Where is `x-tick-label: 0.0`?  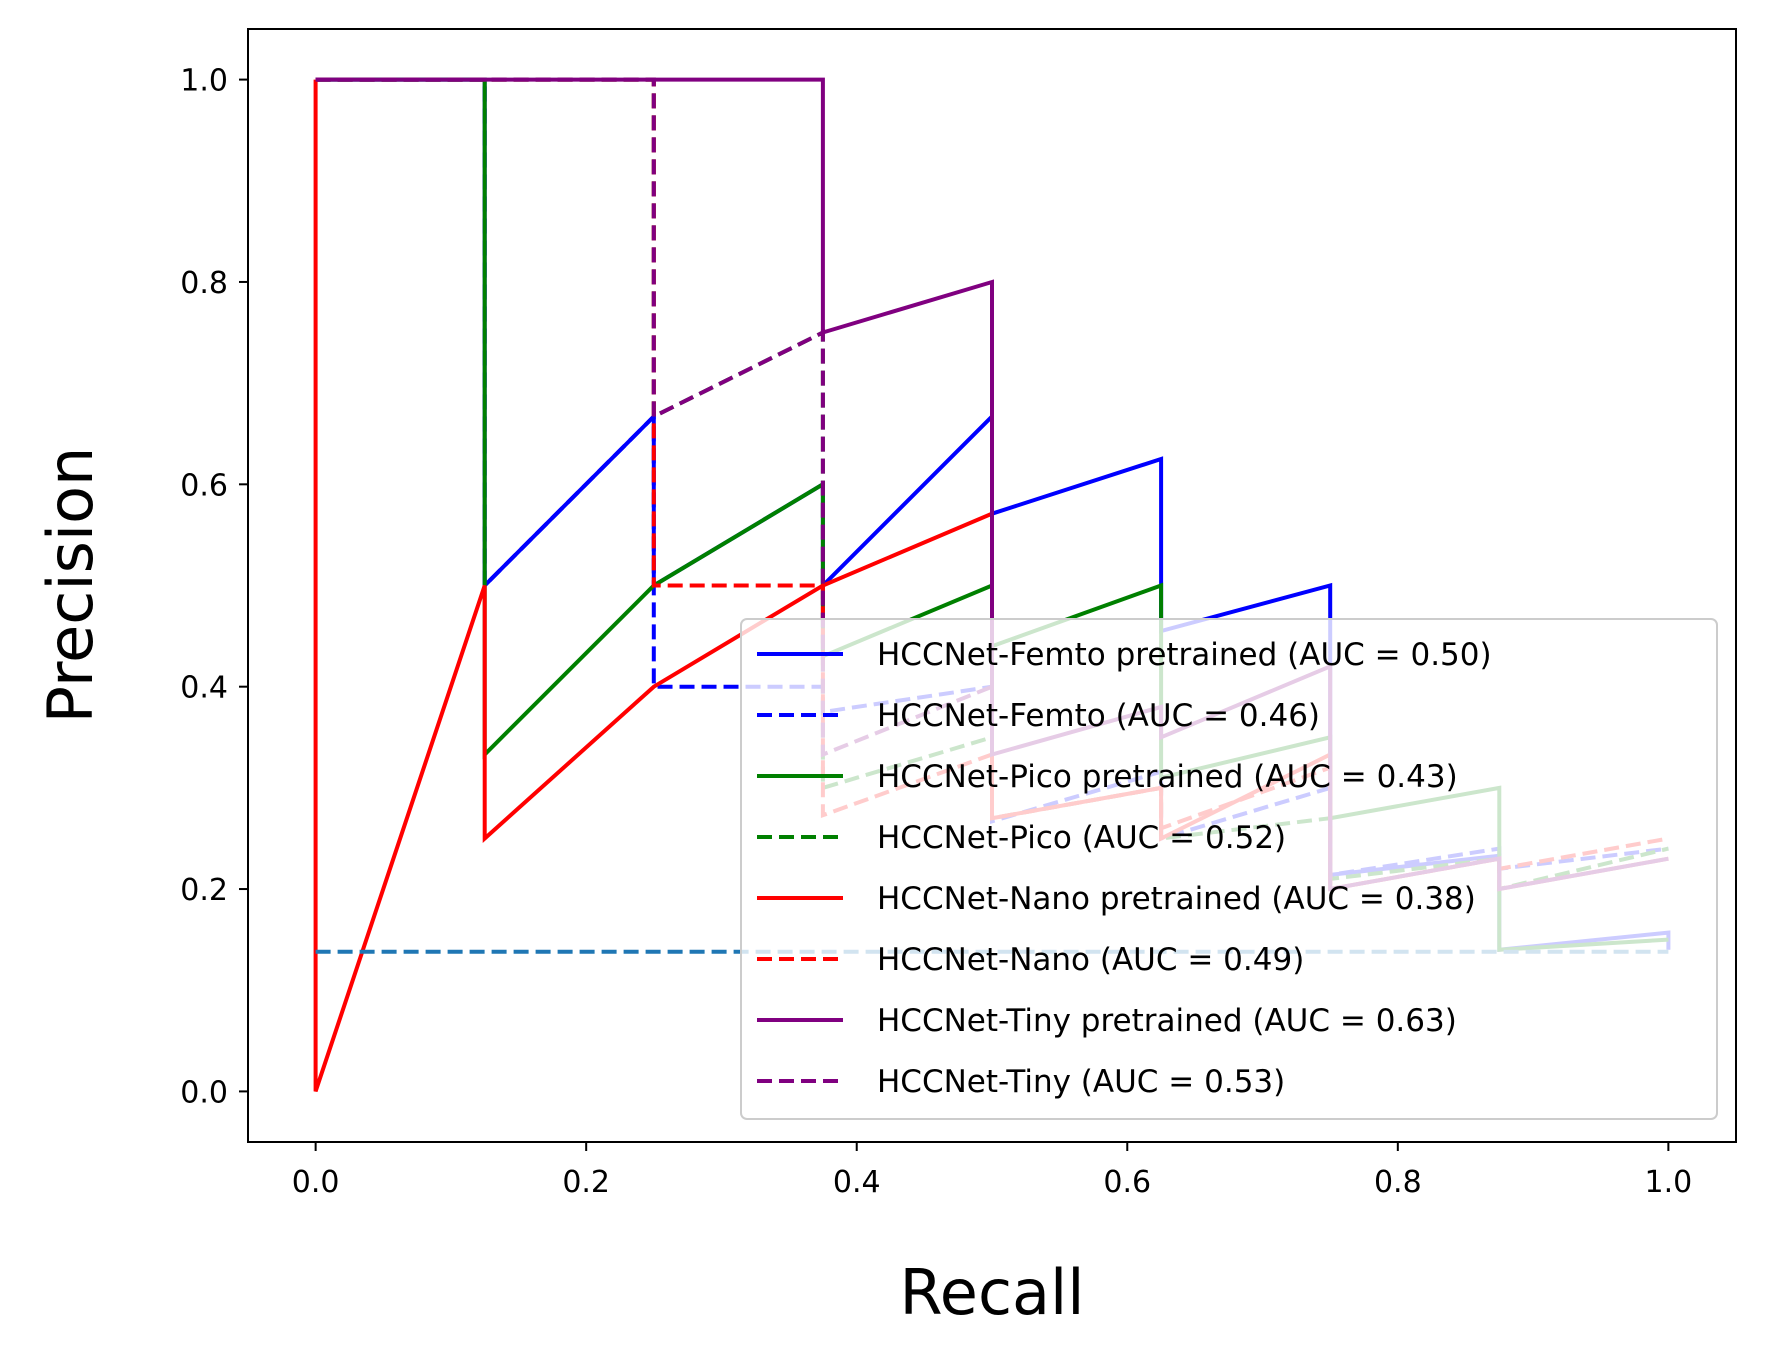 x-tick-label: 0.0 is located at coordinates (316, 1182).